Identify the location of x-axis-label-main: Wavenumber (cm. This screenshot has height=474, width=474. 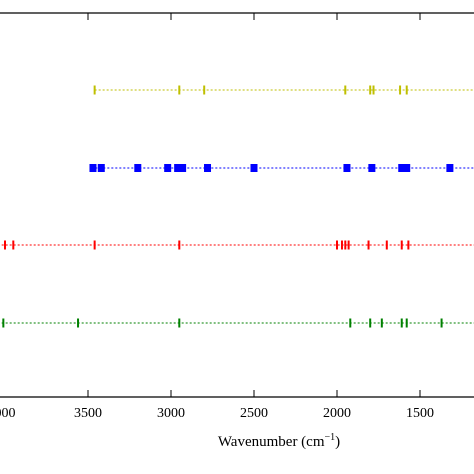
(271, 442).